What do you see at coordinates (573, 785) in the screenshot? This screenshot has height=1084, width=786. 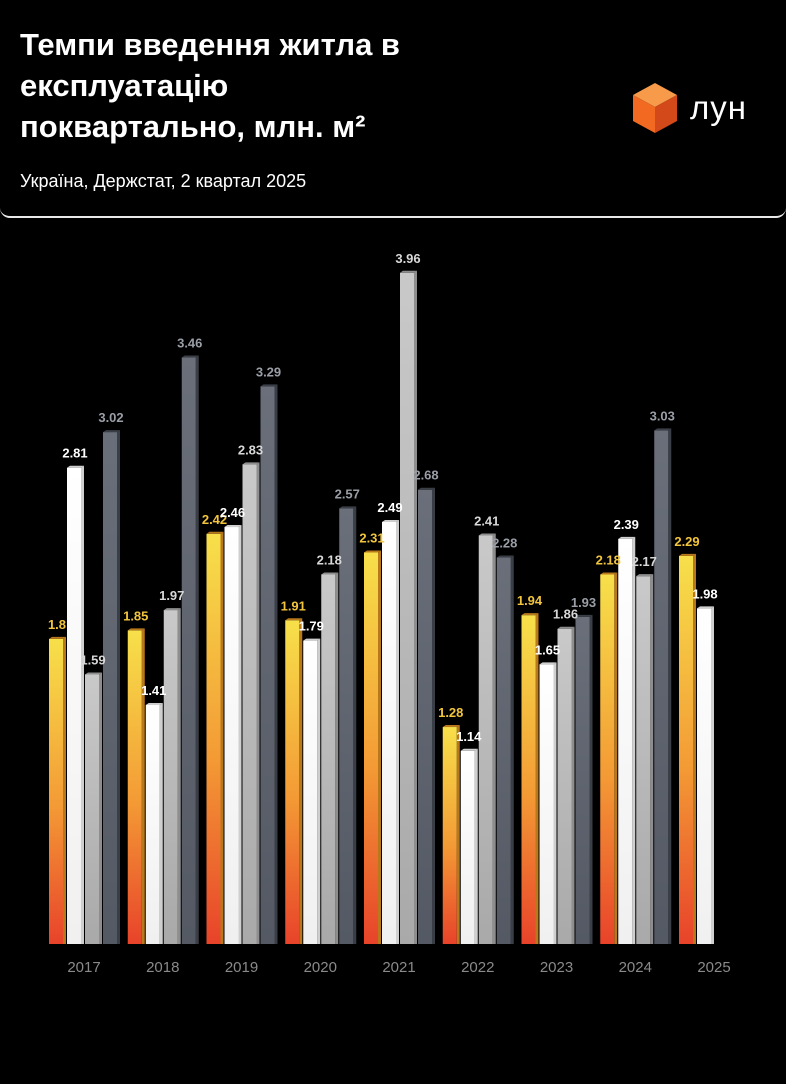 I see `bar-side-q3-2023` at bounding box center [573, 785].